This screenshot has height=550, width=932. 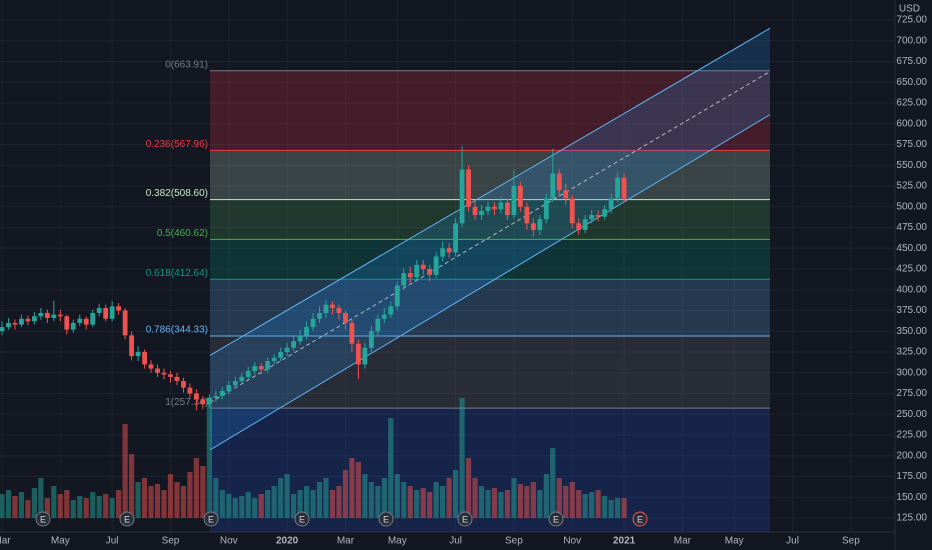 I want to click on y-tick-label: 525.00, so click(x=911, y=186).